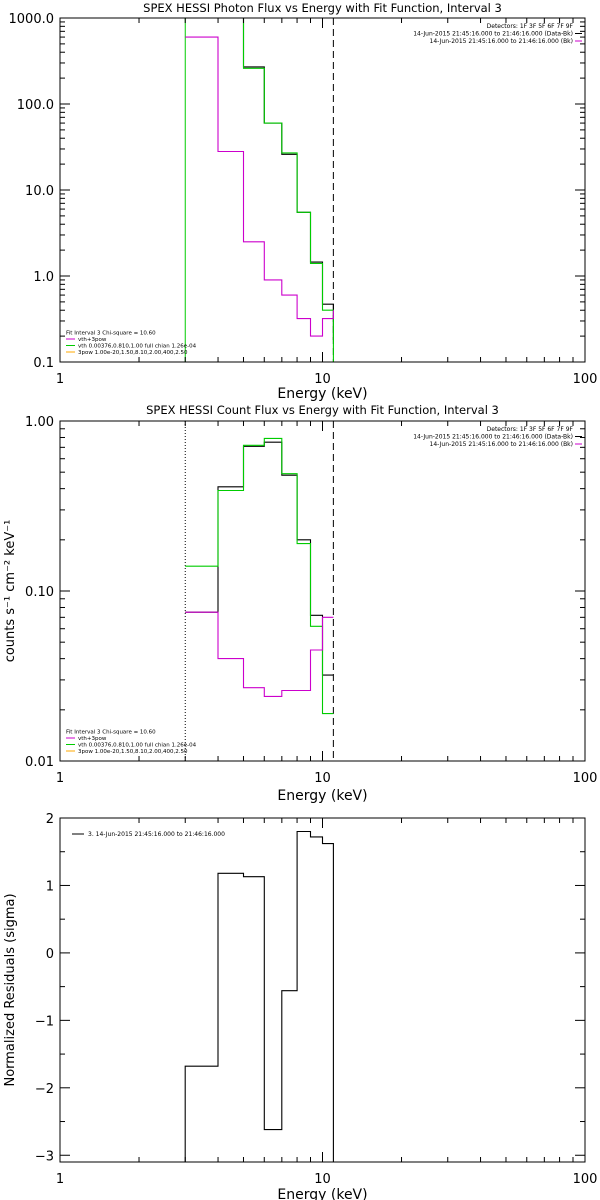 The height and width of the screenshot is (1200, 600). I want to click on y-tick-label: 1000.0, so click(32, 19).